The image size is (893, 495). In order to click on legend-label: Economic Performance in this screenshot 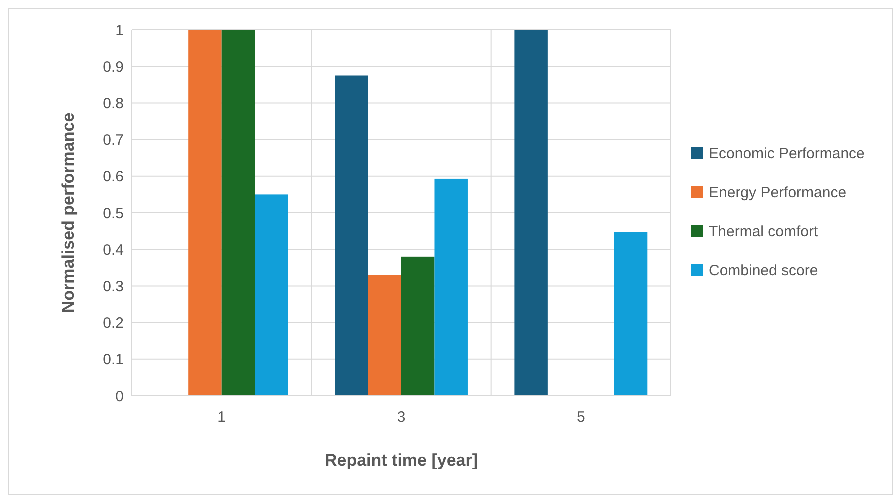, I will do `click(787, 153)`.